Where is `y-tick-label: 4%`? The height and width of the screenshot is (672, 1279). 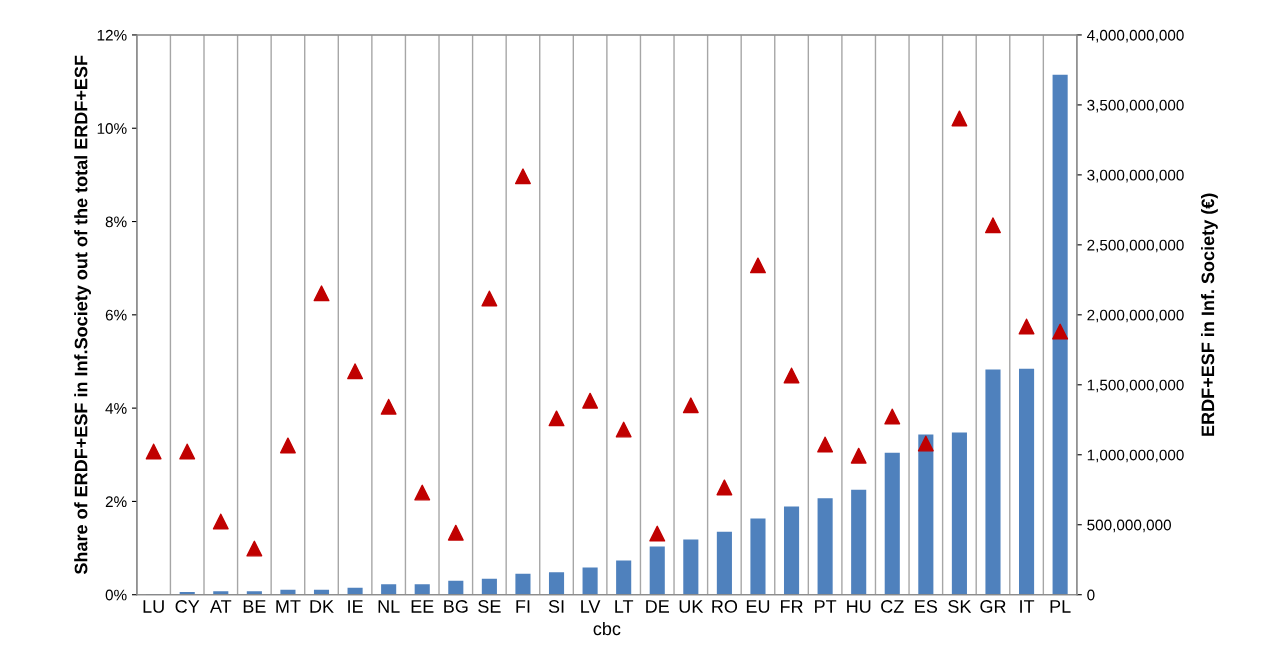 y-tick-label: 4% is located at coordinates (116, 408).